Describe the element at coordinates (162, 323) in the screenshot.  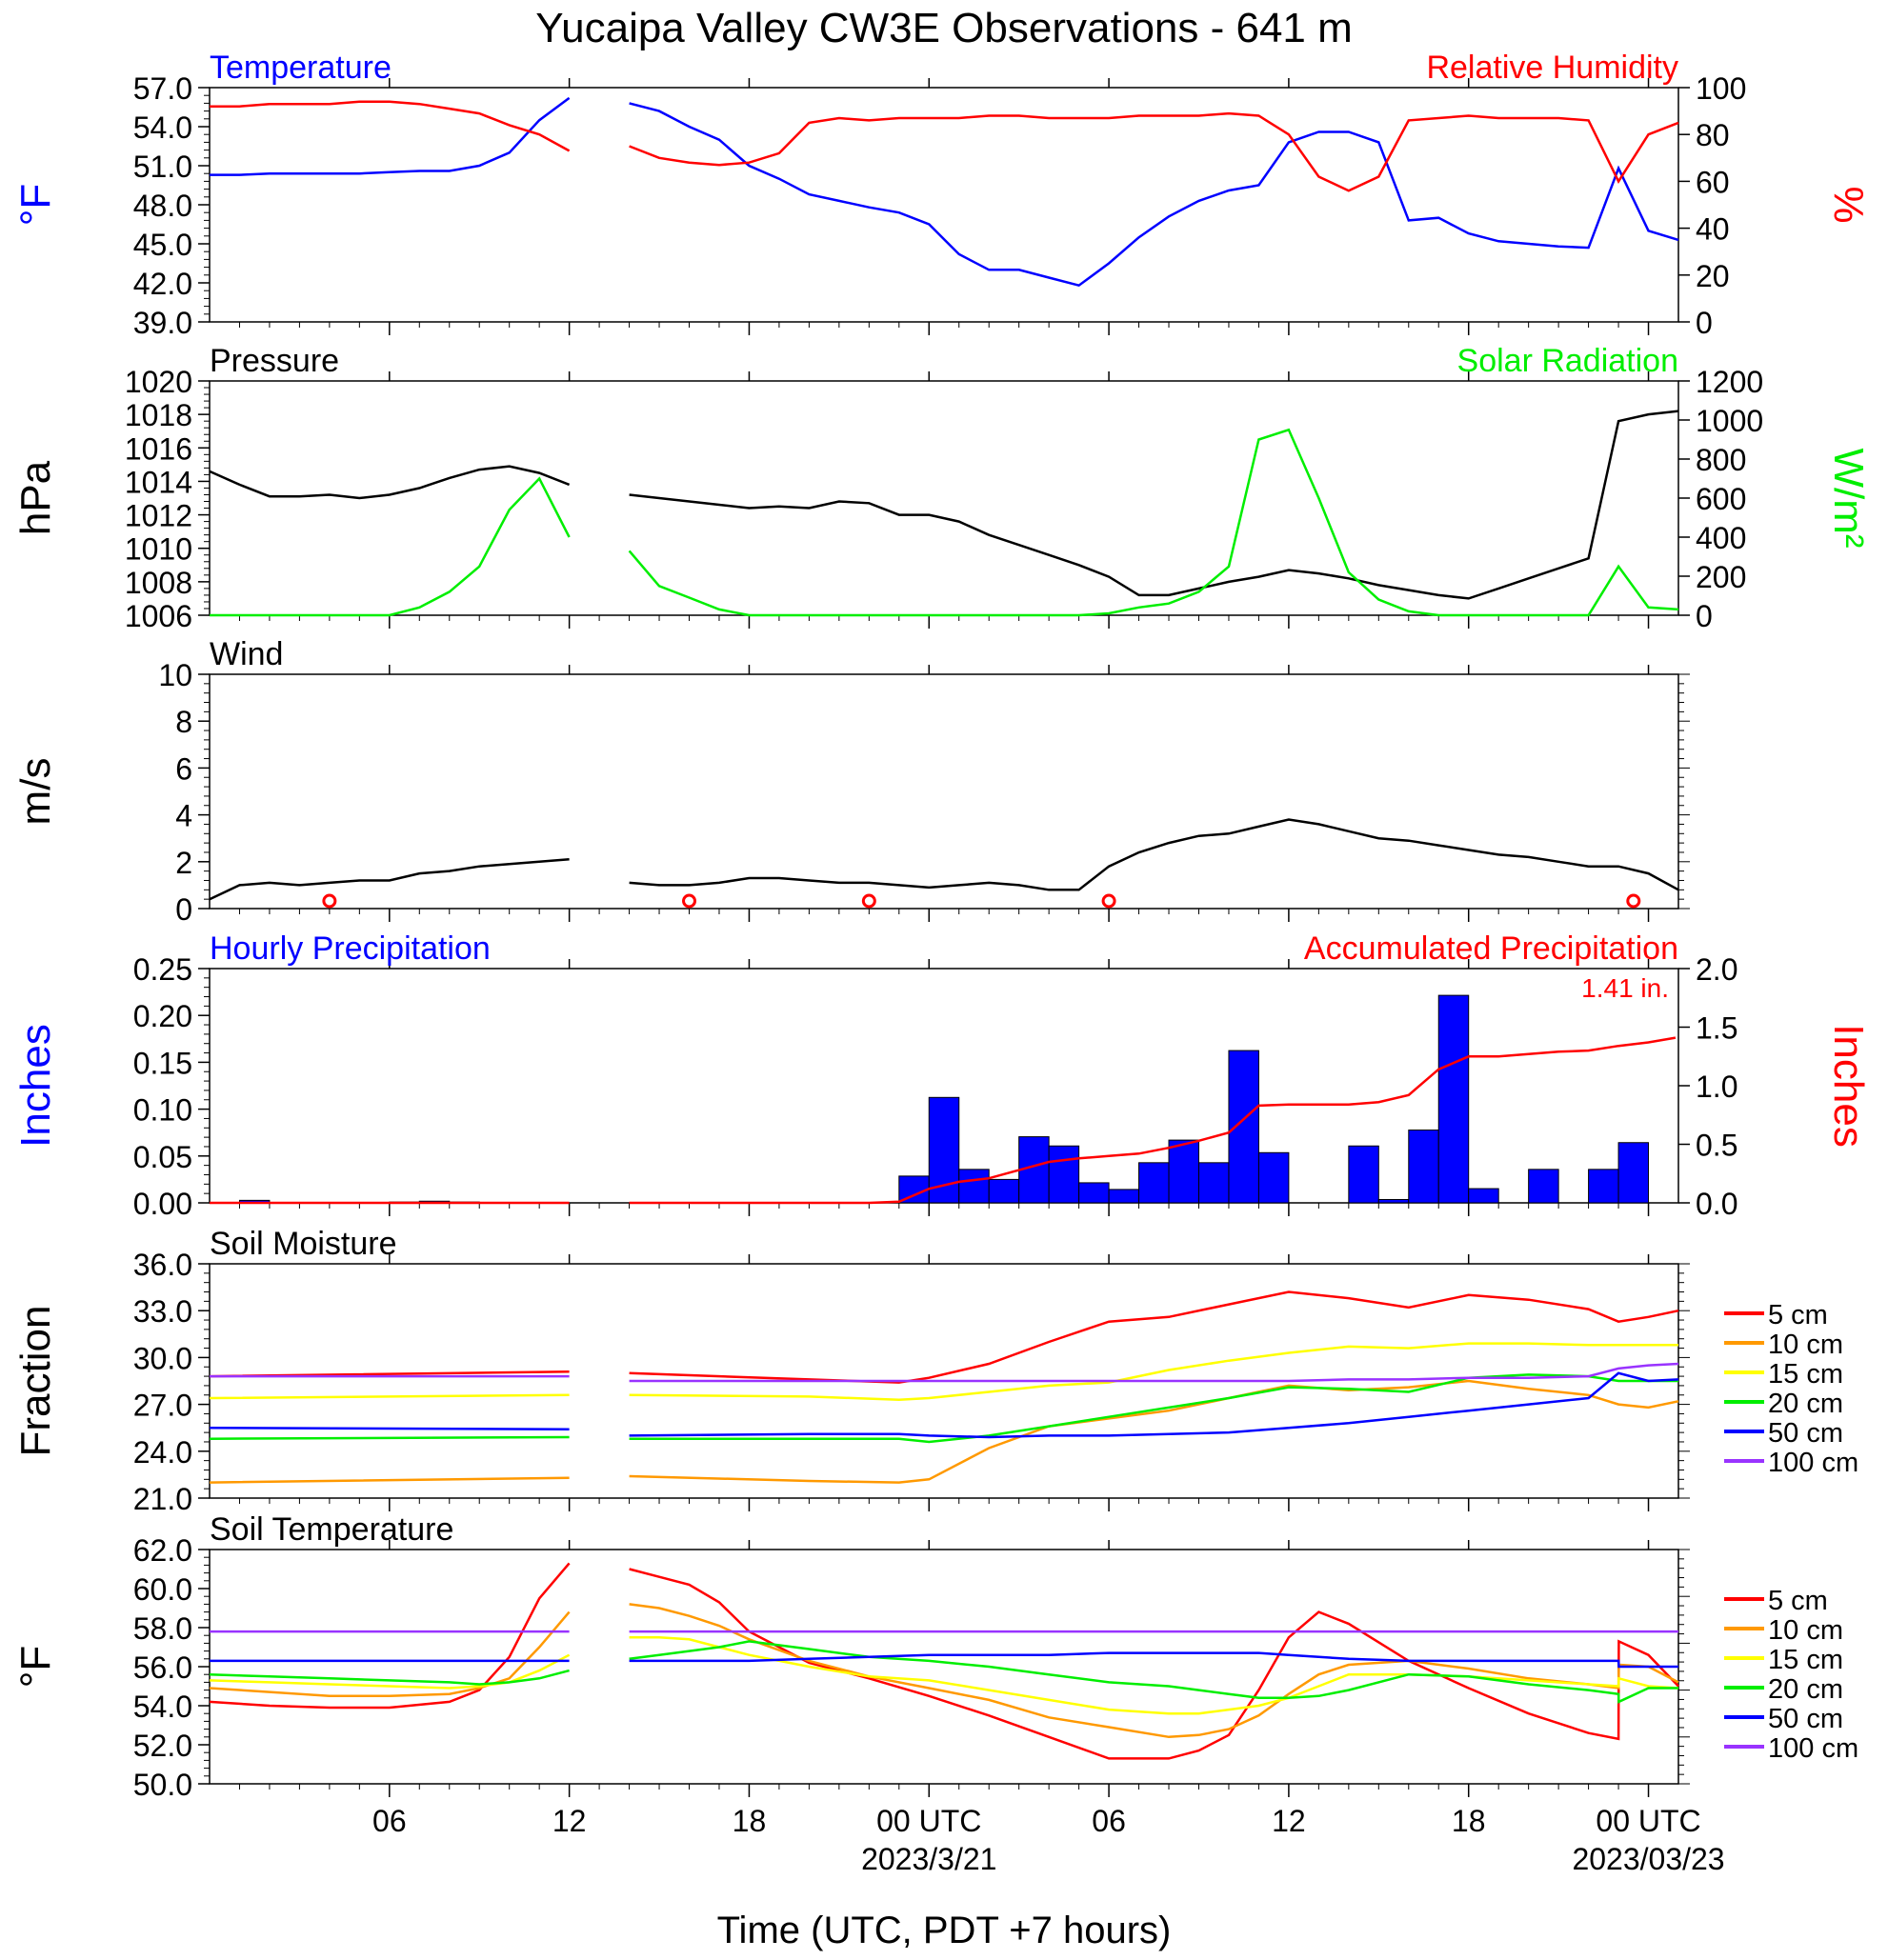
I see `y-tick-label-left: 39.0` at that location.